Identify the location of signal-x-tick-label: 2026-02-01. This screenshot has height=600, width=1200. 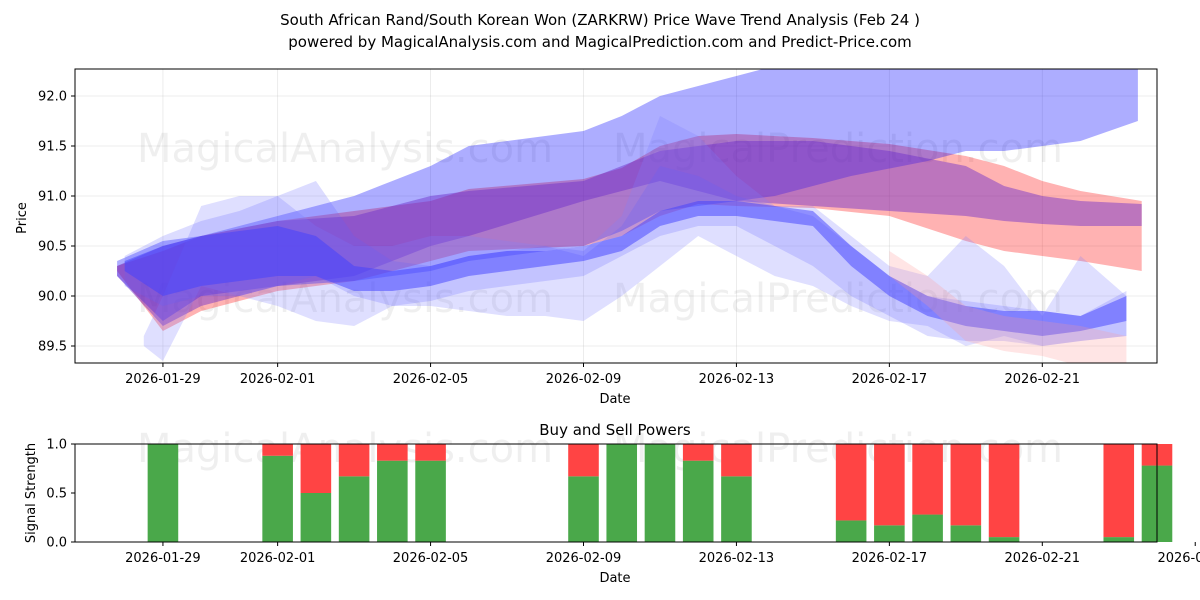
(278, 558).